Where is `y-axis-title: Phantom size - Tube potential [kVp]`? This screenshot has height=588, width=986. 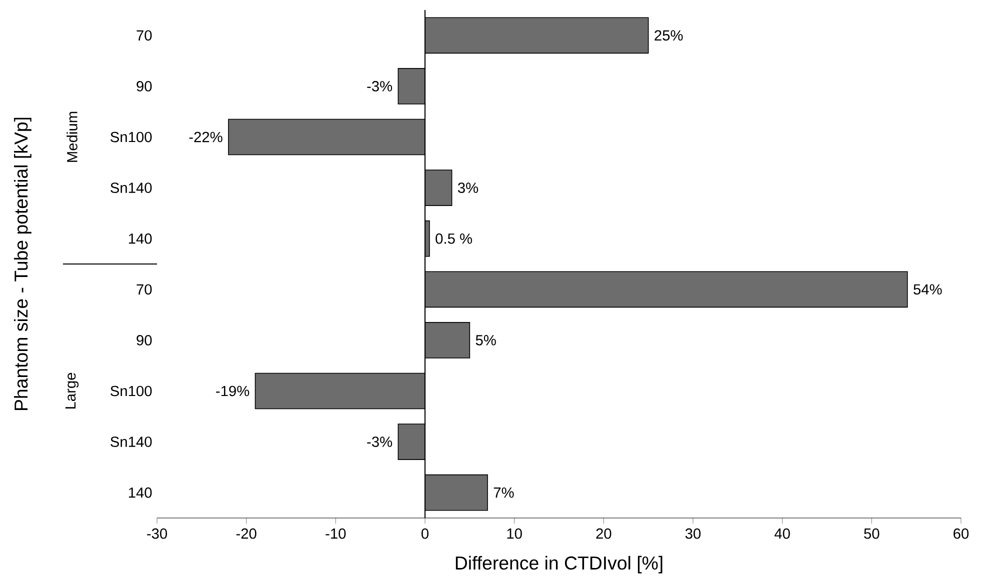 y-axis-title: Phantom size - Tube potential [kVp] is located at coordinates (23, 264).